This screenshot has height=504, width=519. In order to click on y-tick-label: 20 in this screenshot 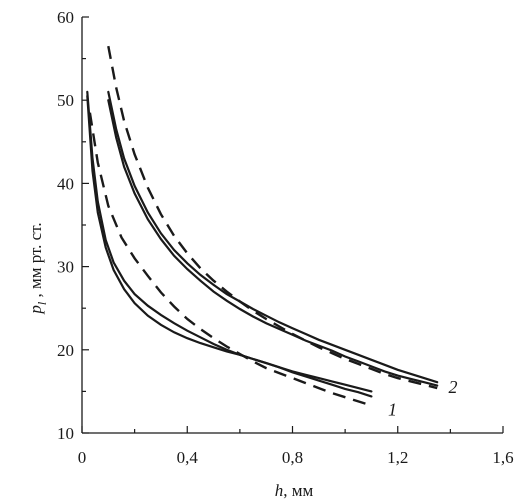, I will do `click(65, 350)`.